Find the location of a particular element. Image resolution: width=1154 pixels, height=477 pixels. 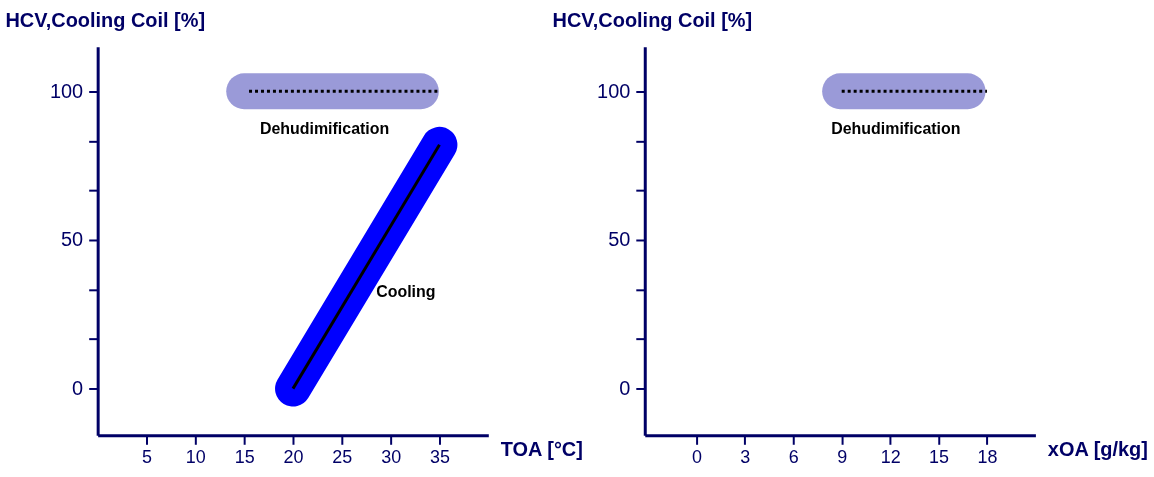

x-axis-title: TOA [°C] is located at coordinates (541, 448).